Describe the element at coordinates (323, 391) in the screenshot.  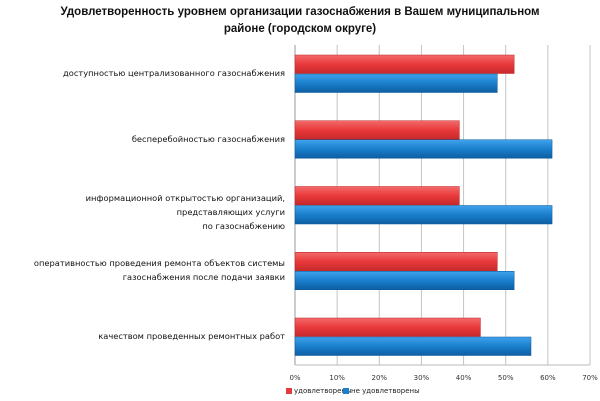
I see `legend-label-satisfied: удовлетворены` at that location.